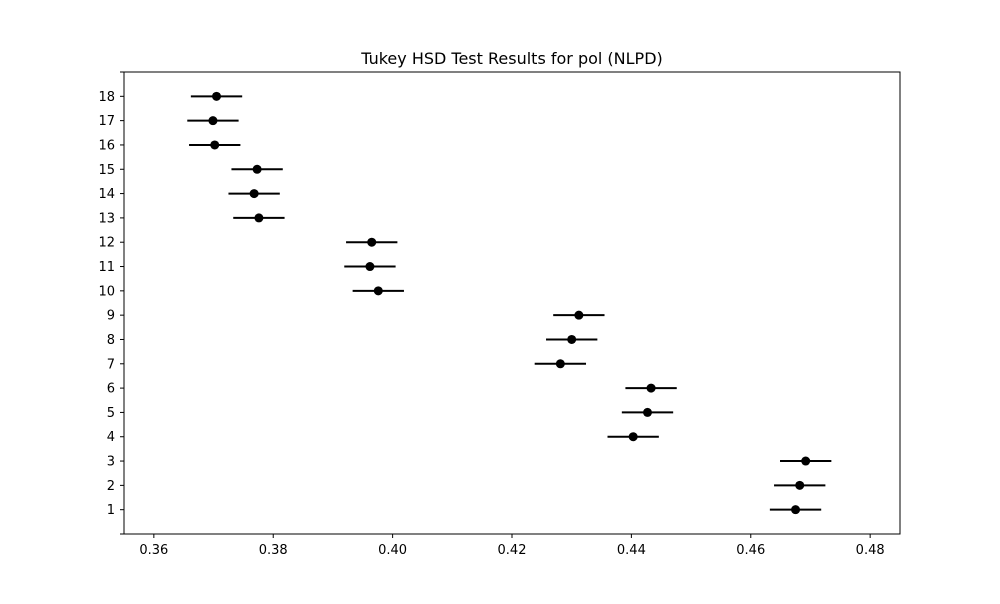 The image size is (1000, 604). Describe the element at coordinates (106, 267) in the screenshot. I see `y-tick-label: 11` at that location.